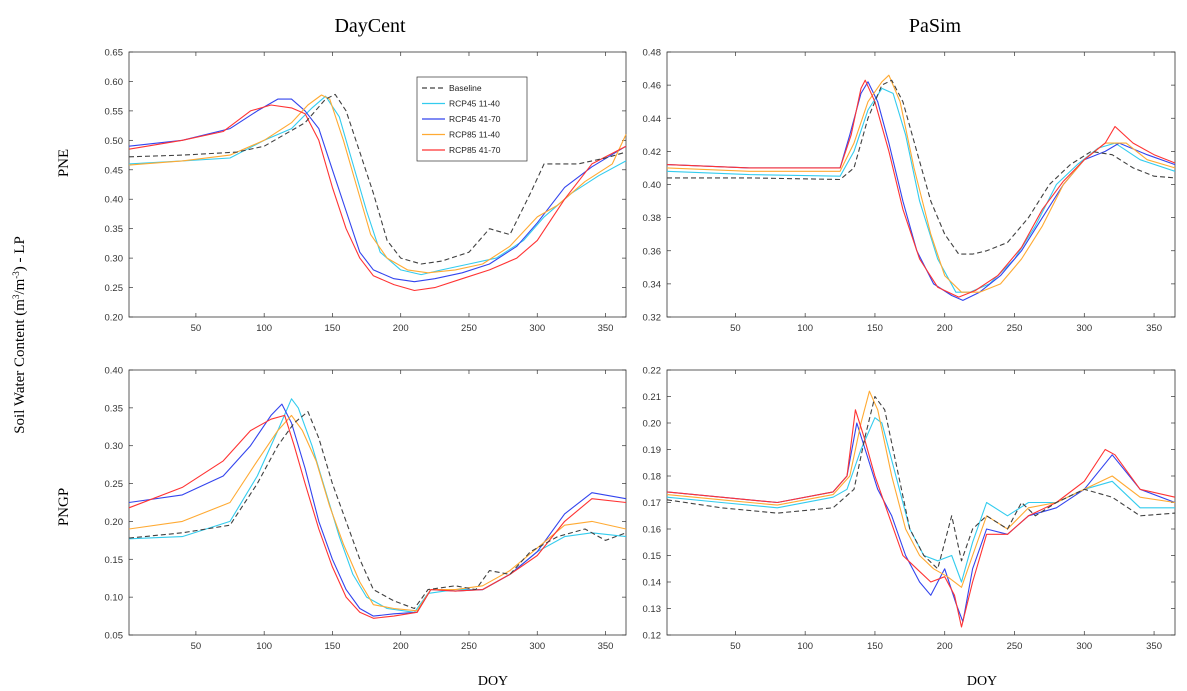 Image resolution: width=1187 pixels, height=691 pixels. What do you see at coordinates (606, 328) in the screenshot?
I see `daycent-pne-xtick-label: 350` at bounding box center [606, 328].